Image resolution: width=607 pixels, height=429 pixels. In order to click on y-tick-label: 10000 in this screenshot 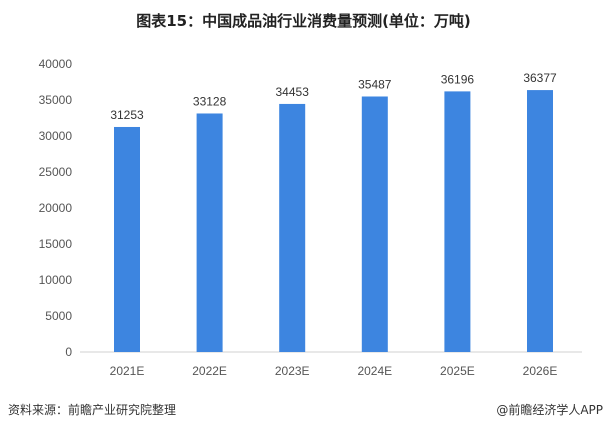, I will do `click(56, 280)`.